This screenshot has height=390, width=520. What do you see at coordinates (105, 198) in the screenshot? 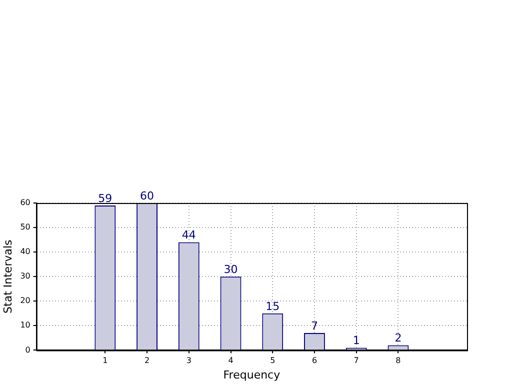
I see `data-label: 59` at bounding box center [105, 198].